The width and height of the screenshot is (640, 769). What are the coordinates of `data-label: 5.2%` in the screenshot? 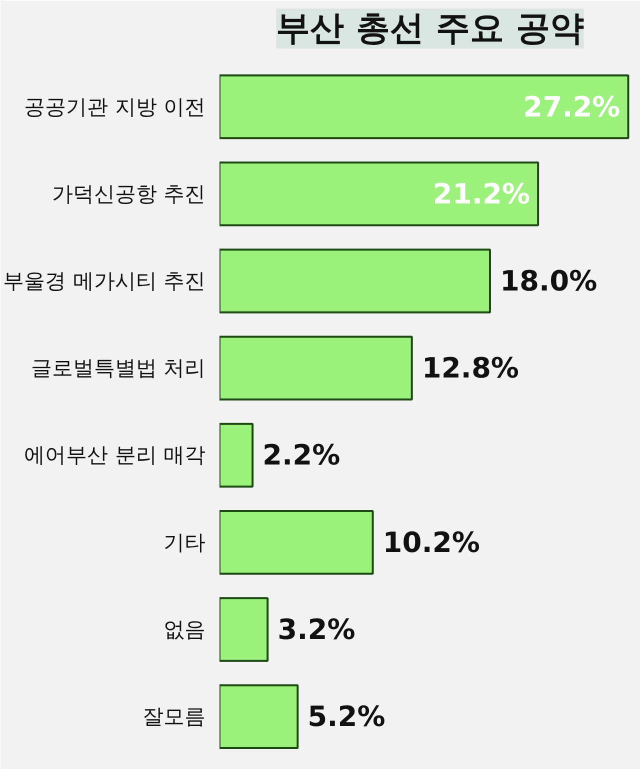 It's located at (347, 717).